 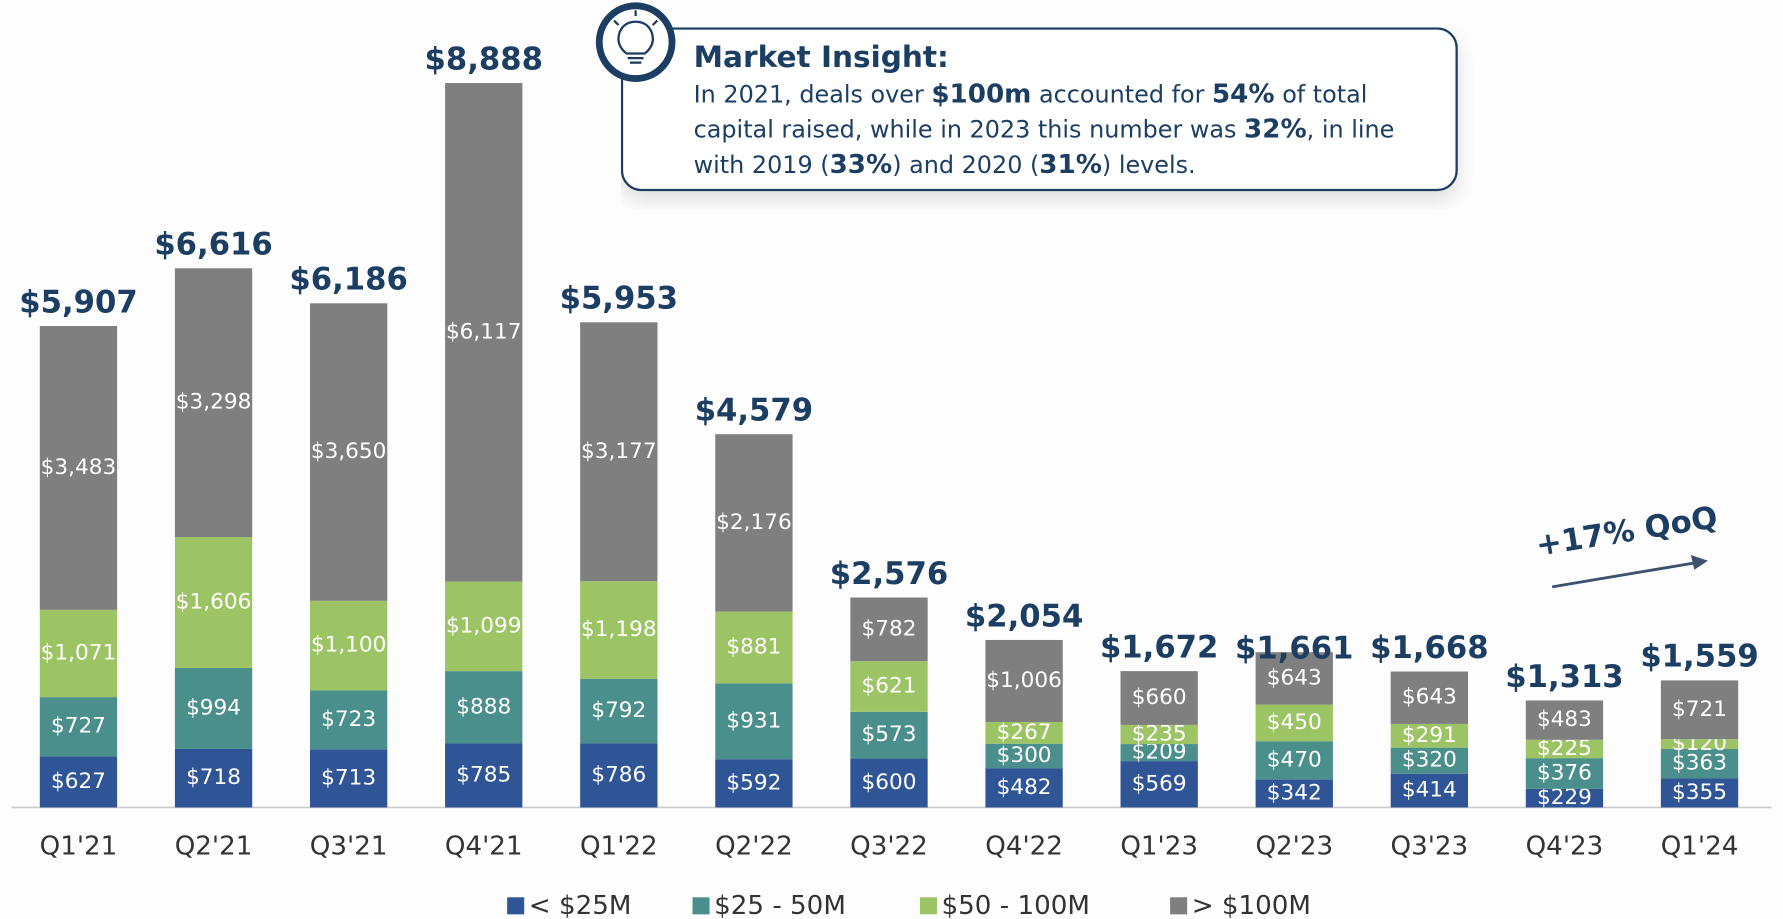 I want to click on segment-label: $3,298, so click(x=214, y=402).